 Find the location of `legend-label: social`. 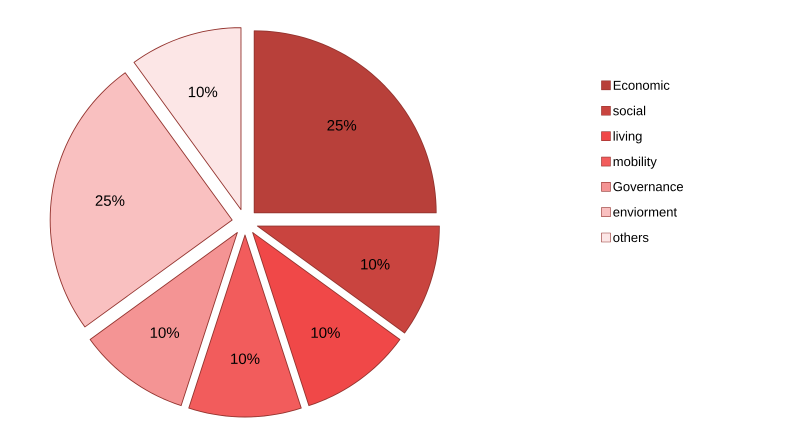

legend-label: social is located at coordinates (629, 111).